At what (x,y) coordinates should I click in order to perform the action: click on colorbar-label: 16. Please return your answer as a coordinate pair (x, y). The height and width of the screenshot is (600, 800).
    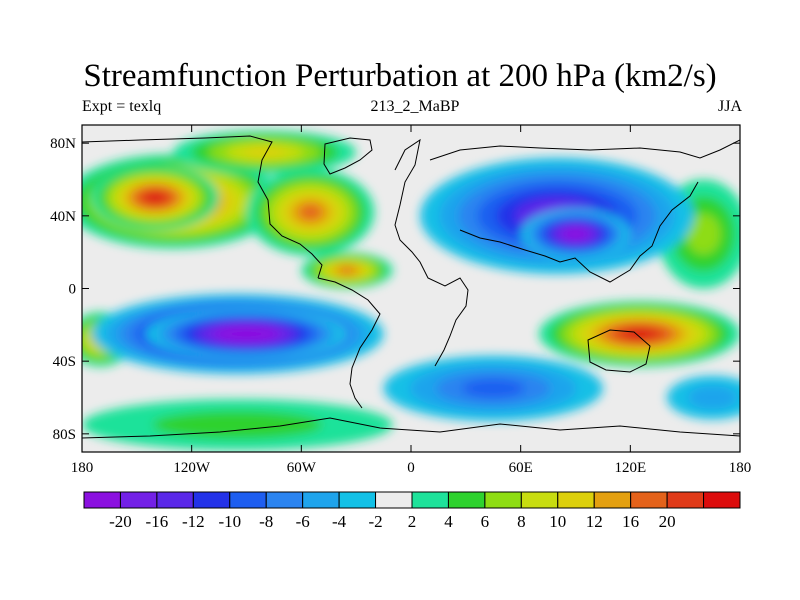
    Looking at the image, I should click on (630, 521).